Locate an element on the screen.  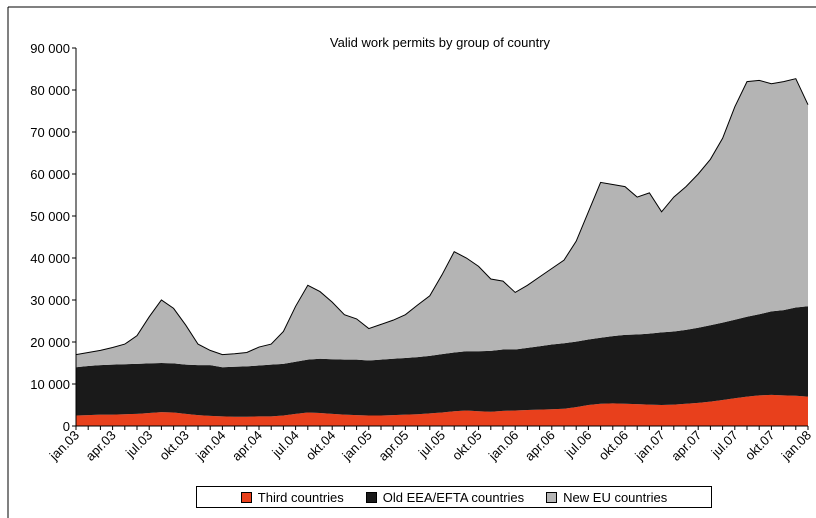
chart-title: Valid work permits by group of country is located at coordinates (440, 42).